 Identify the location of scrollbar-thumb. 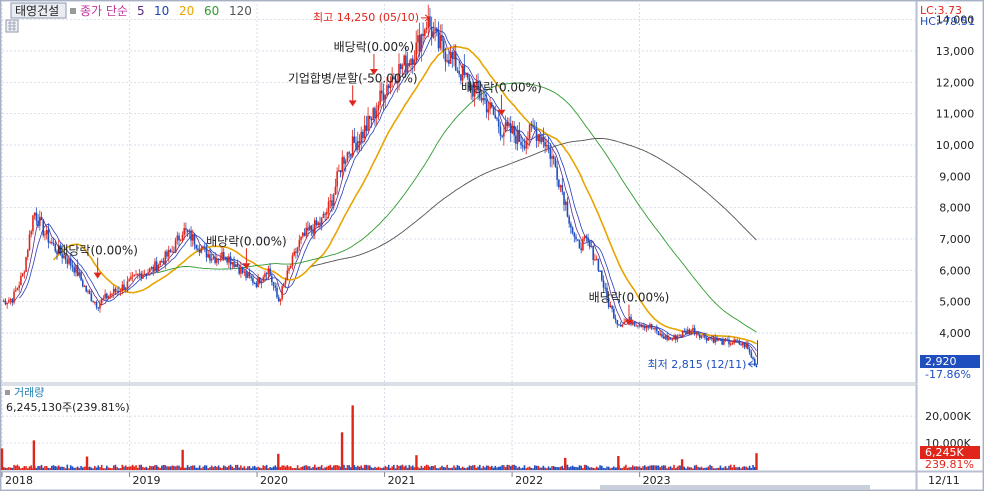
(735, 487).